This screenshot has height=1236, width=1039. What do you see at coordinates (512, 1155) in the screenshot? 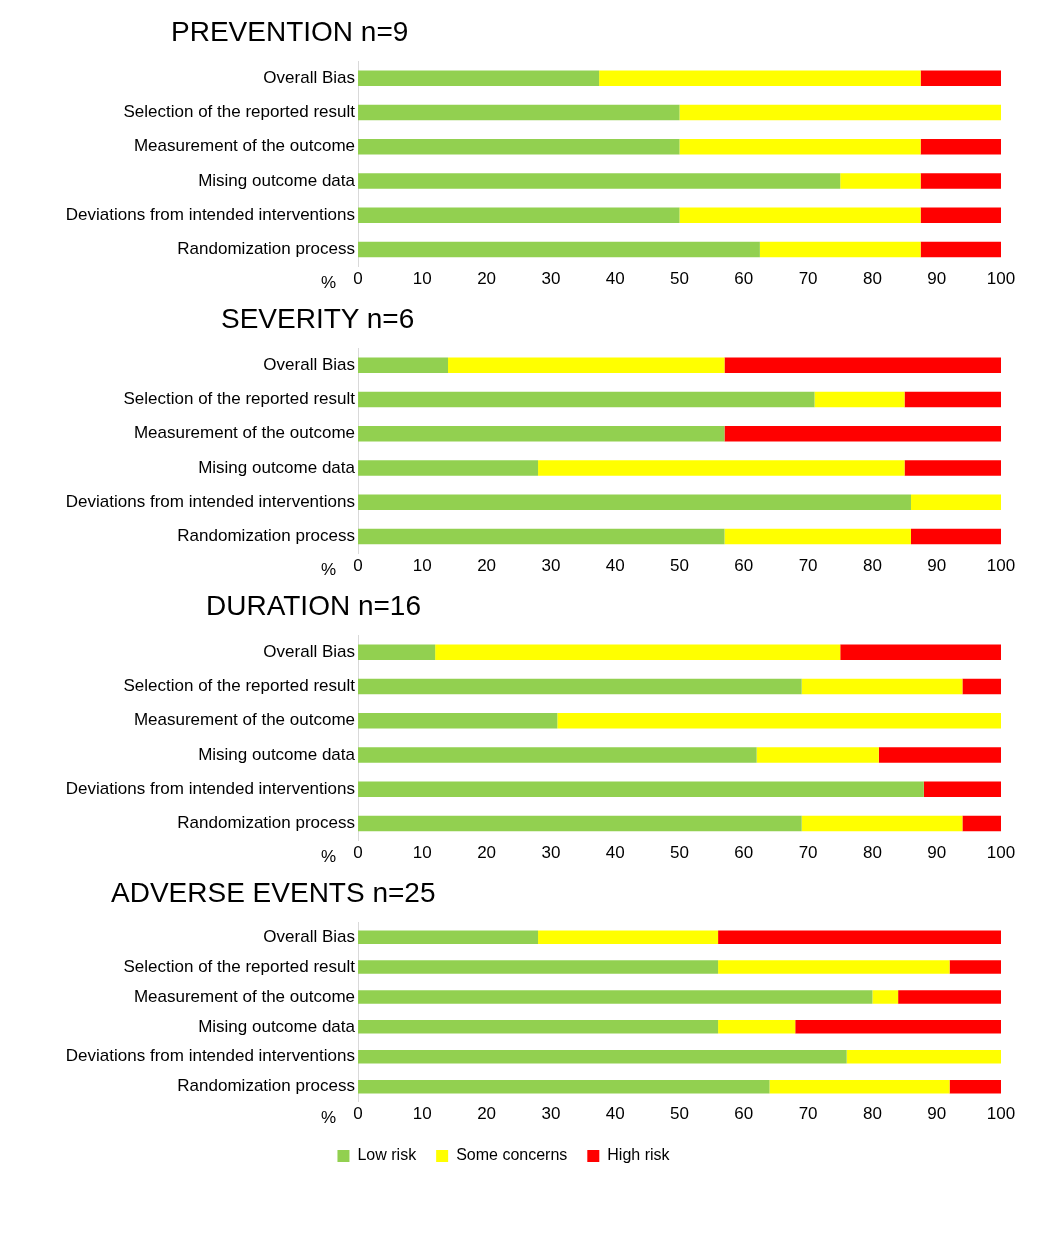
I see `legend-label: Some concerns` at bounding box center [512, 1155].